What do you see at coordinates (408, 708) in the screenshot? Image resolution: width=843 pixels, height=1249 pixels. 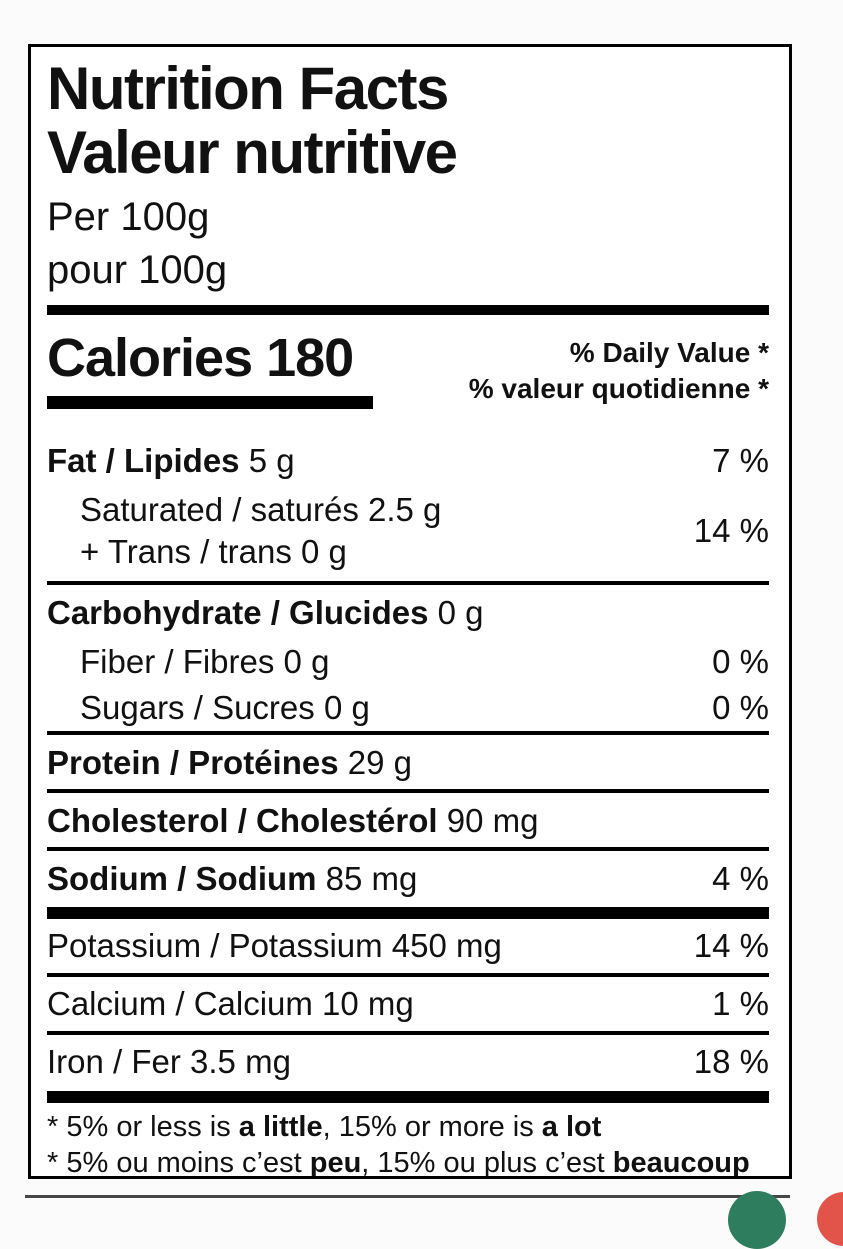 I see `nutrient-row-sugars: Sugars / Sucres 0 g 0 %` at bounding box center [408, 708].